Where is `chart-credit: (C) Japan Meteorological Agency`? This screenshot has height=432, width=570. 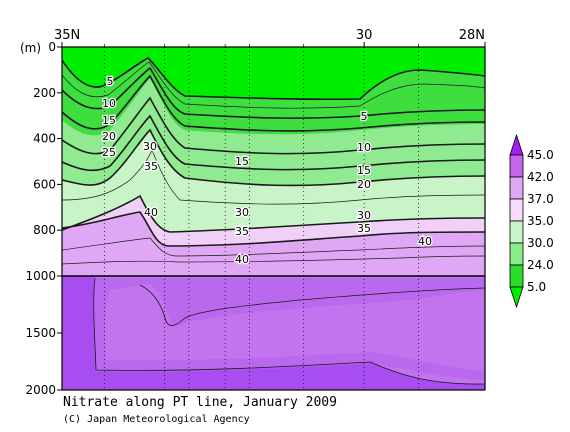 chart-credit: (C) Japan Meteorological Agency is located at coordinates (156, 419).